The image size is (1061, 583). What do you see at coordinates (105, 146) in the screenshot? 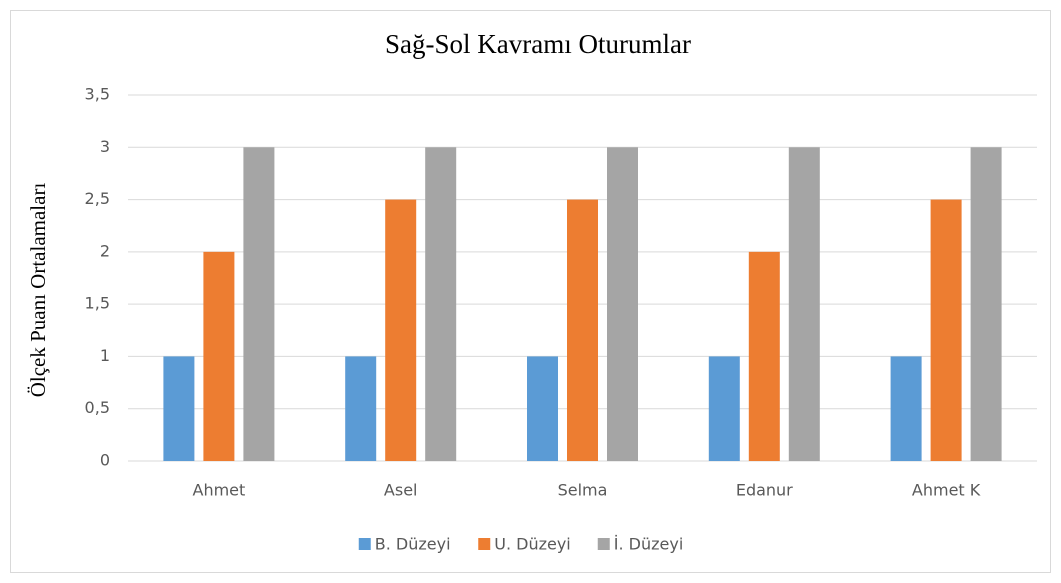
I see `y-tick-label: 3` at bounding box center [105, 146].